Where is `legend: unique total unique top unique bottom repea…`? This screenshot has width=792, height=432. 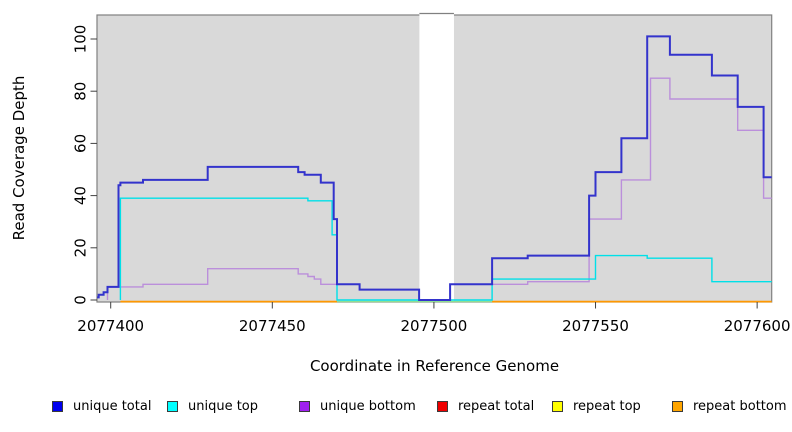 legend: unique total unique top unique bottom repea… is located at coordinates (396, 409).